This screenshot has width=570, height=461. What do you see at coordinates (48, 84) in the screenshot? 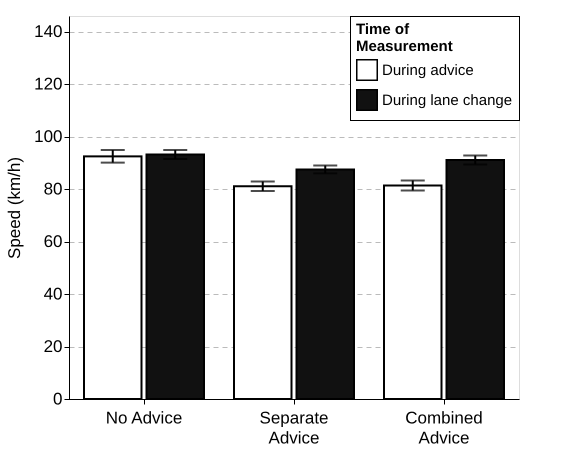
I see `y-tick-label: 120` at bounding box center [48, 84].